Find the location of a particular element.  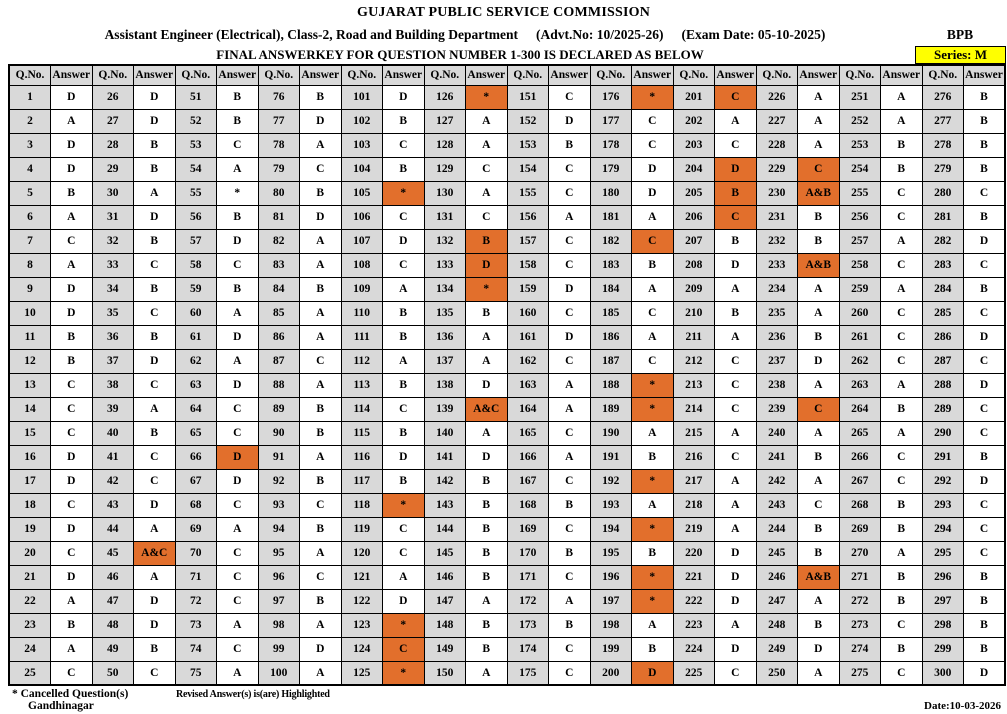

qno-header: Q.No. is located at coordinates (29, 75).